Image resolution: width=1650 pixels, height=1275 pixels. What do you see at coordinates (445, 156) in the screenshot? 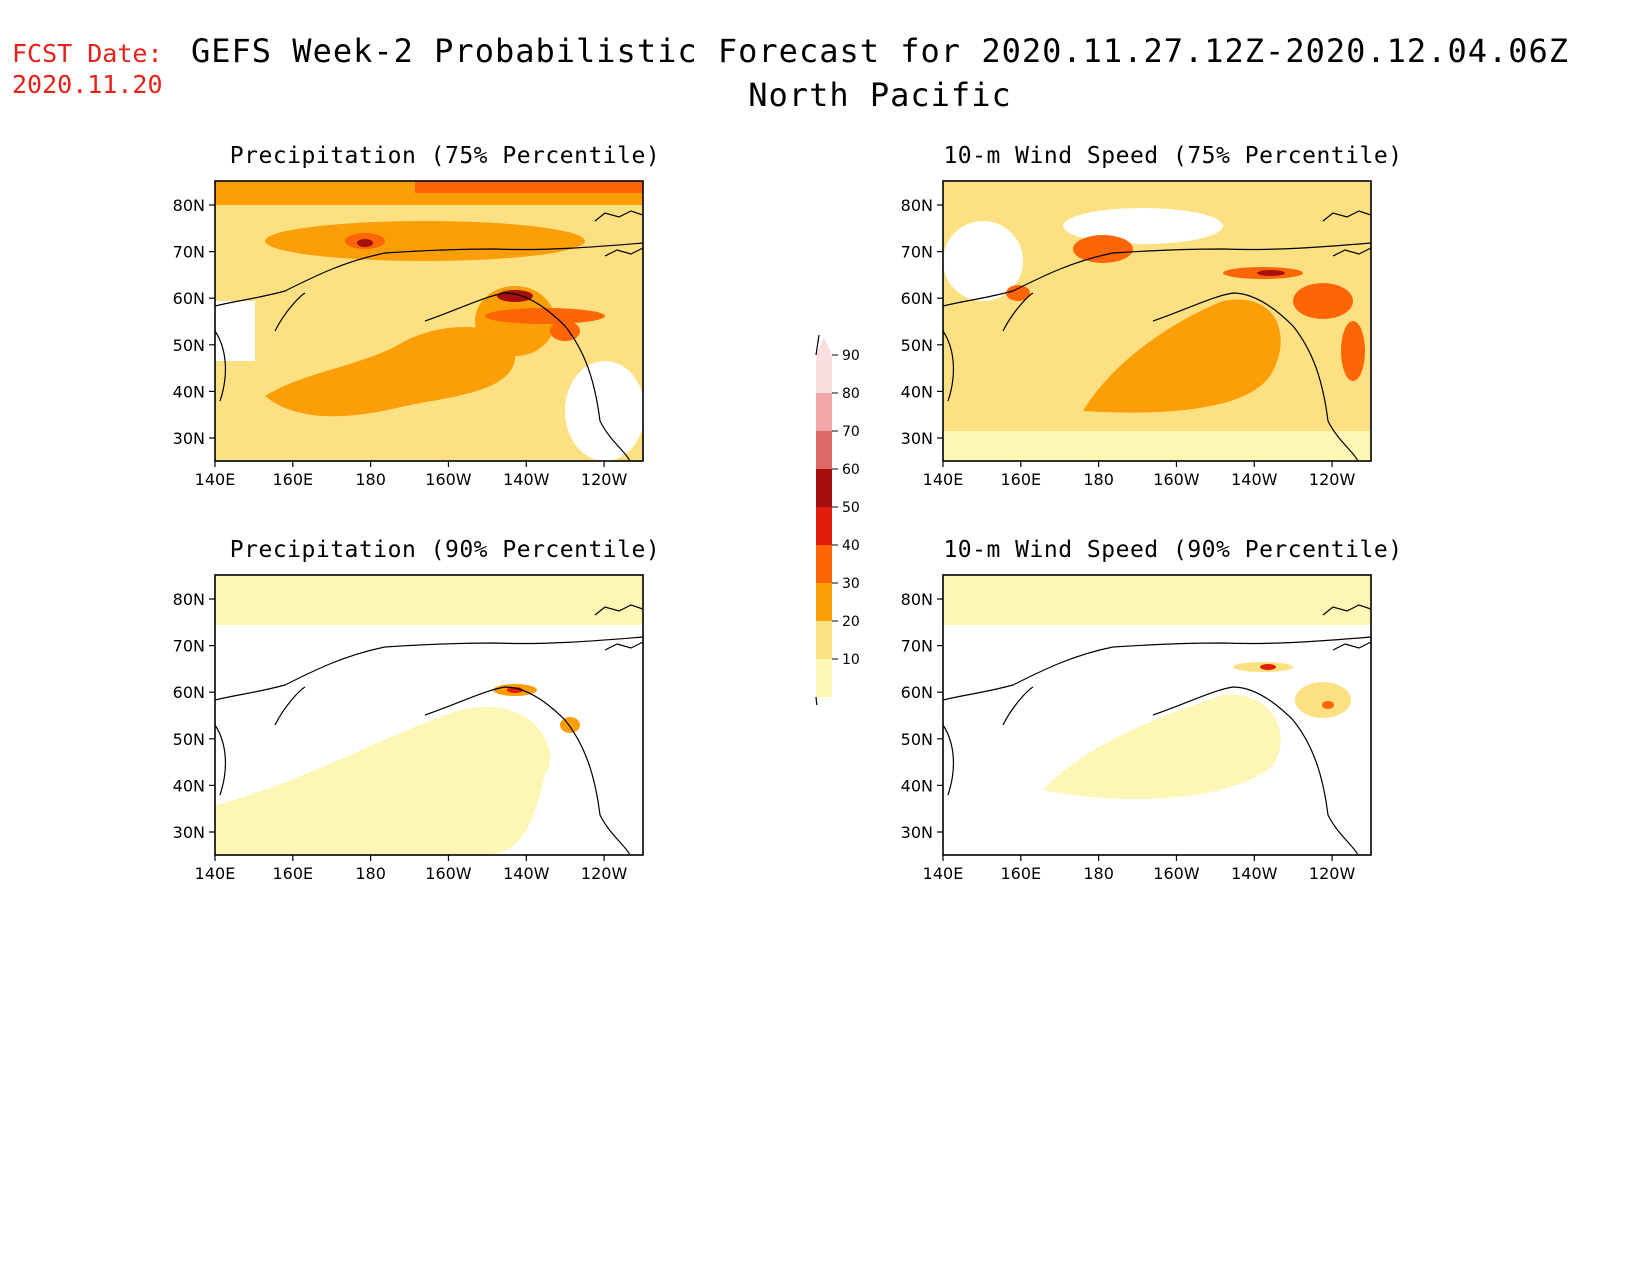
I see `panel-title: Precipitation (75% Percentile)` at bounding box center [445, 156].